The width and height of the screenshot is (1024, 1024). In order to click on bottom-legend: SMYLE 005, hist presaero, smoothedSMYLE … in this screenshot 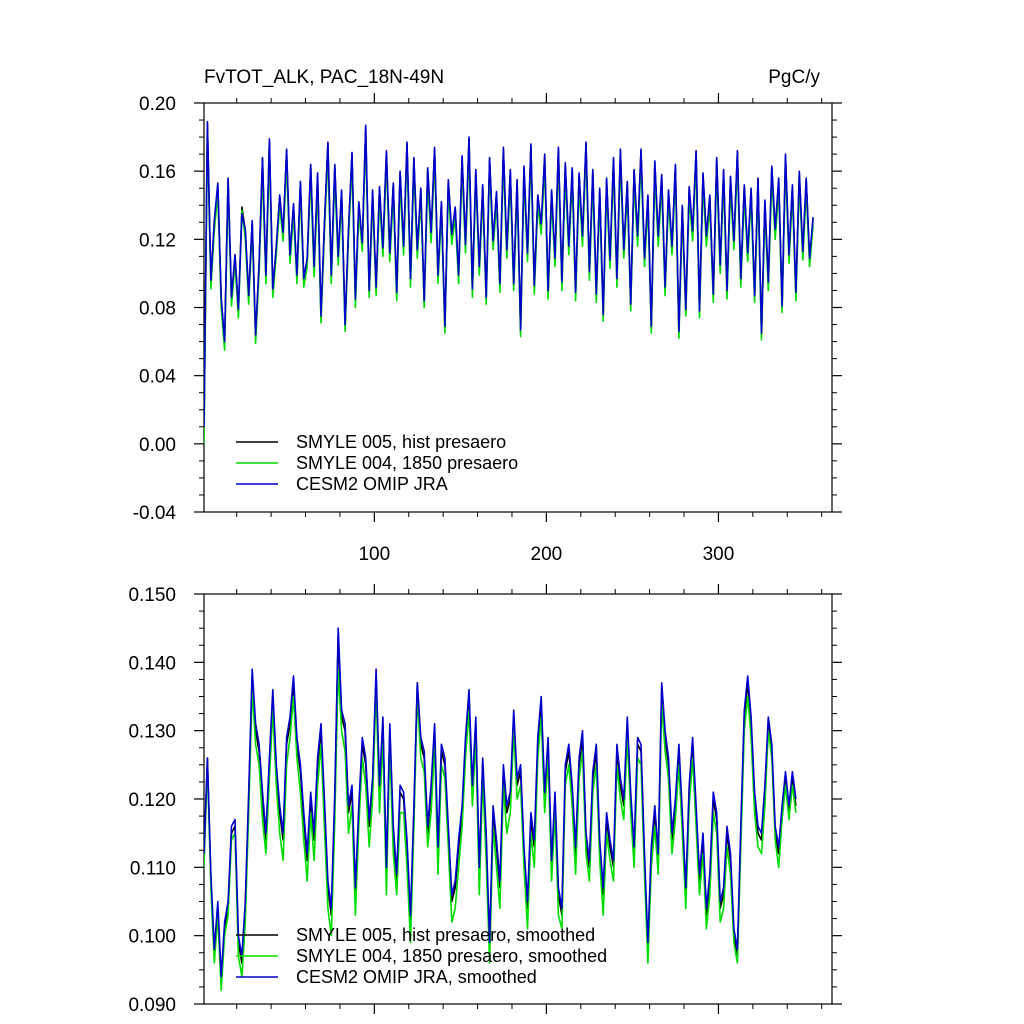, I will do `click(421, 956)`.